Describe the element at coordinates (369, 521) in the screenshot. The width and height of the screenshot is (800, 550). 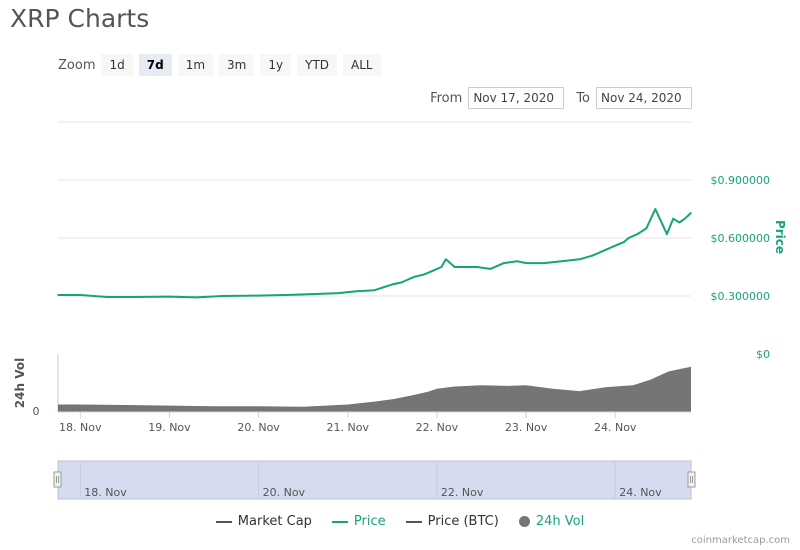
I see `legend-price-label: Price` at that location.